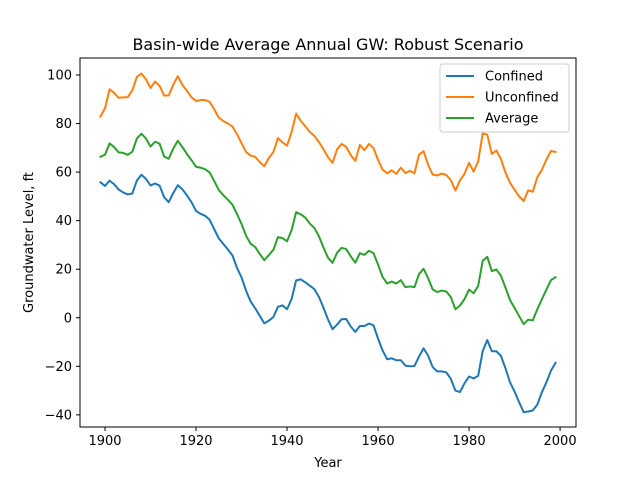 The height and width of the screenshot is (480, 640). I want to click on y-tick-label: −40, so click(58, 415).